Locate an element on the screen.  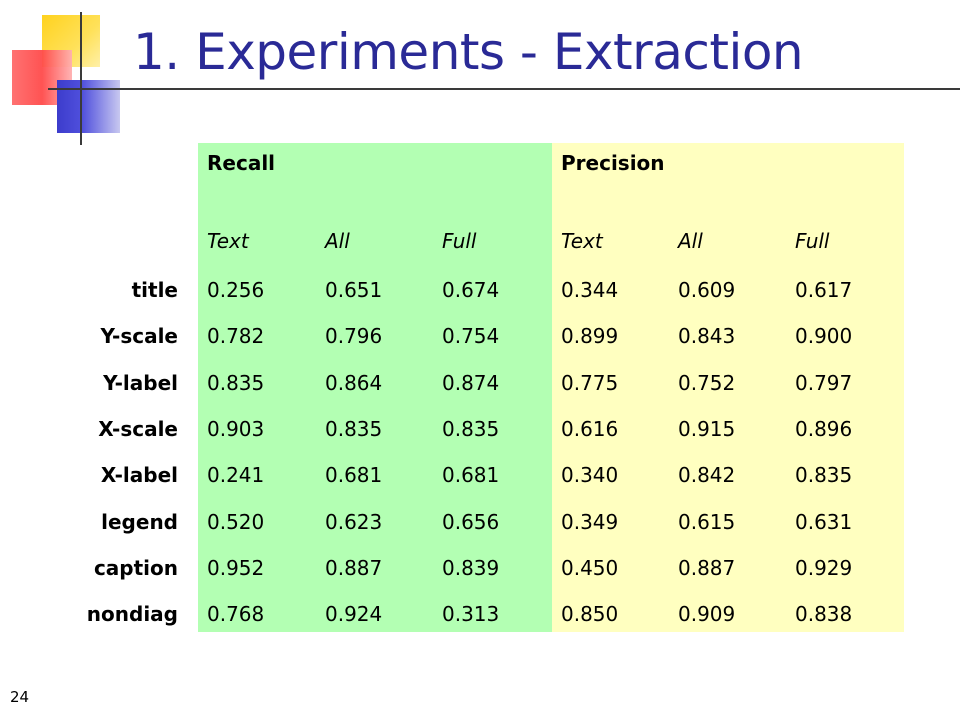
table-cell: 0.797 is located at coordinates (824, 383).